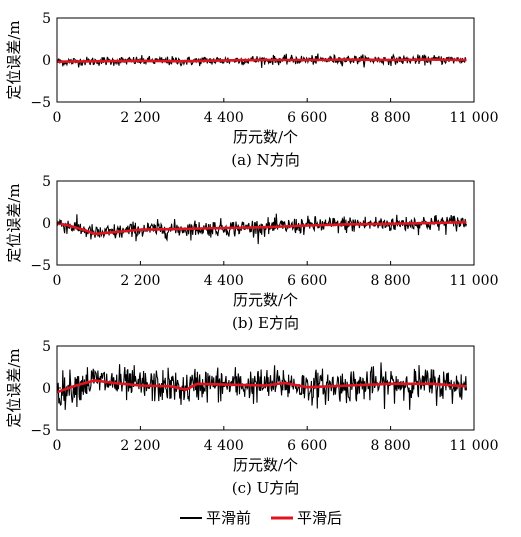 The image size is (521, 537). I want to click on legend: 平滑前 平滑后, so click(261, 518).